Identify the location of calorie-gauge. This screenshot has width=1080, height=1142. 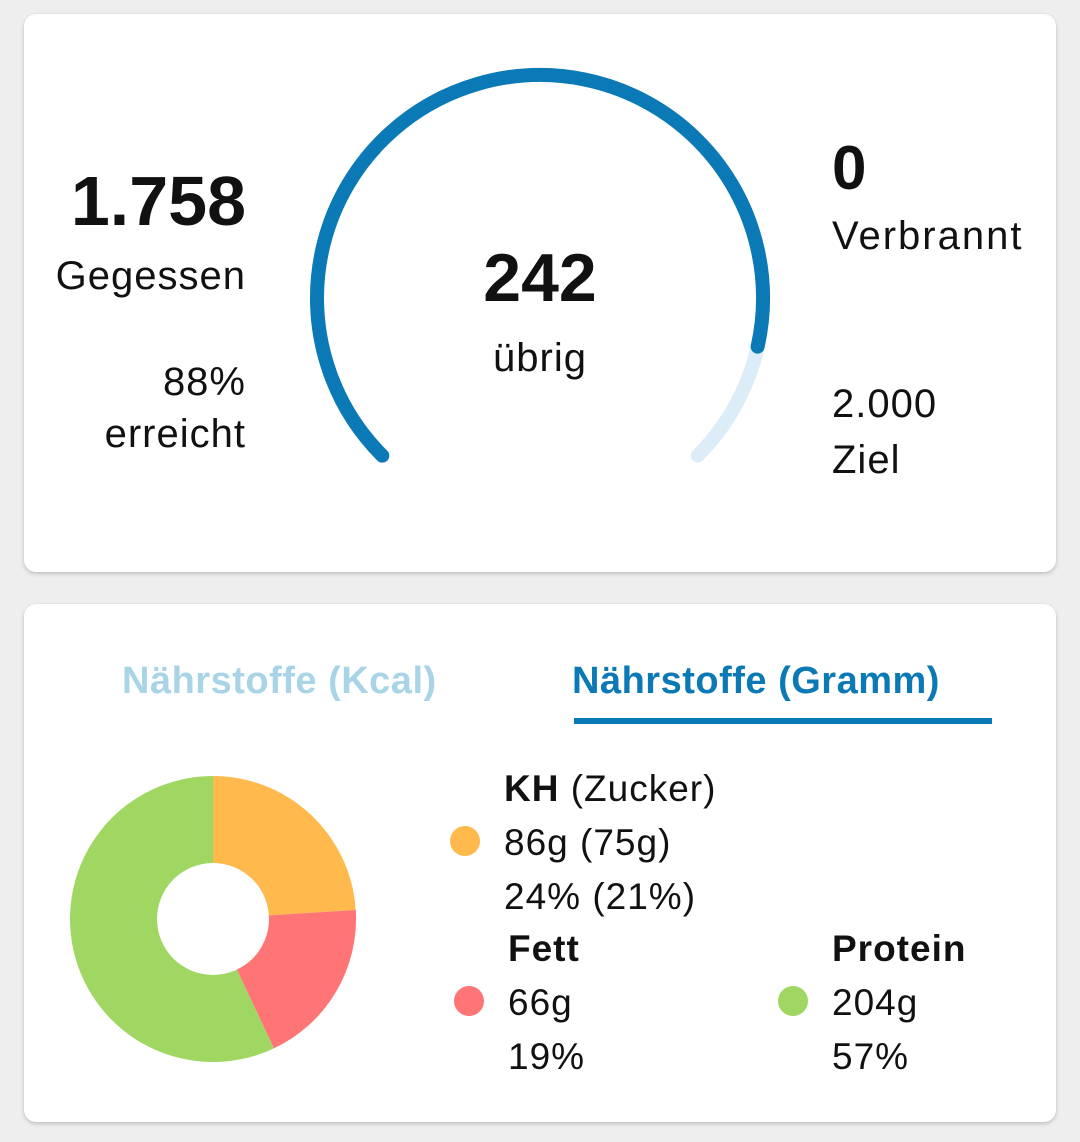
(540, 265).